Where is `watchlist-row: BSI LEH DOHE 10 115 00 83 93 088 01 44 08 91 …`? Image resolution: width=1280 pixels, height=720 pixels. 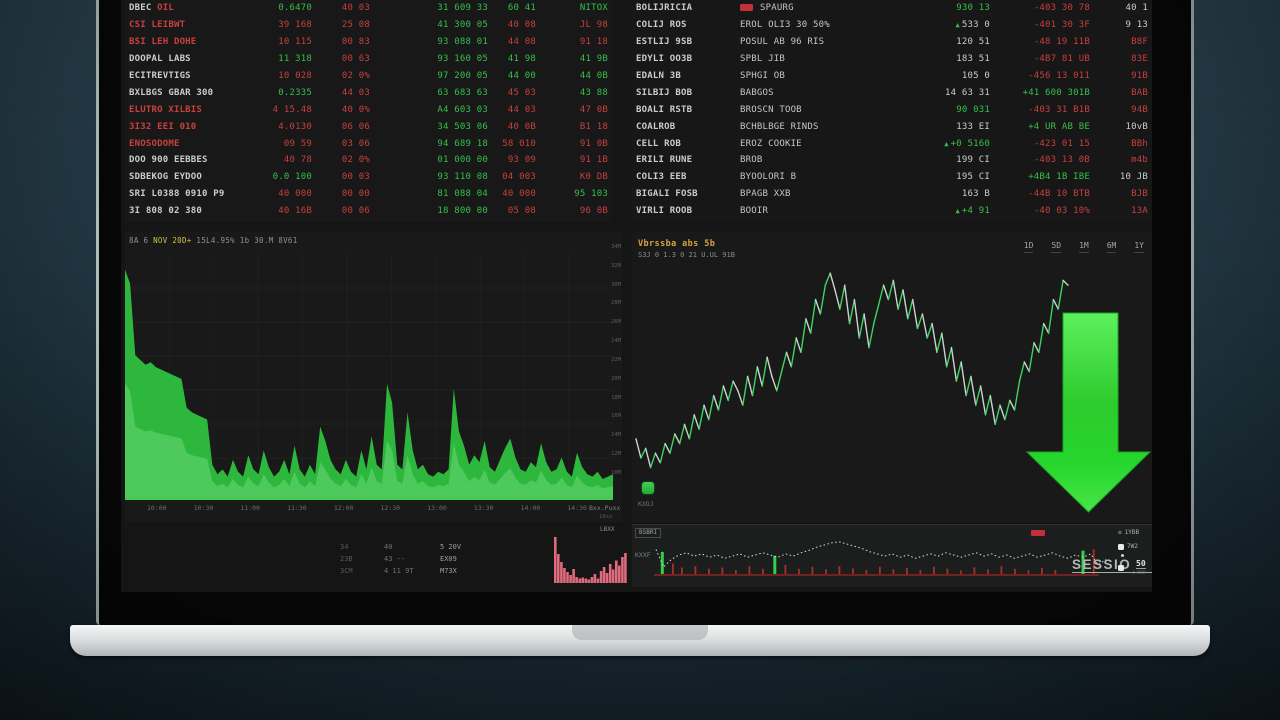
watchlist-row: BSI LEH DOHE 10 115 00 83 93 088 01 44 08 91 … is located at coordinates (368, 42).